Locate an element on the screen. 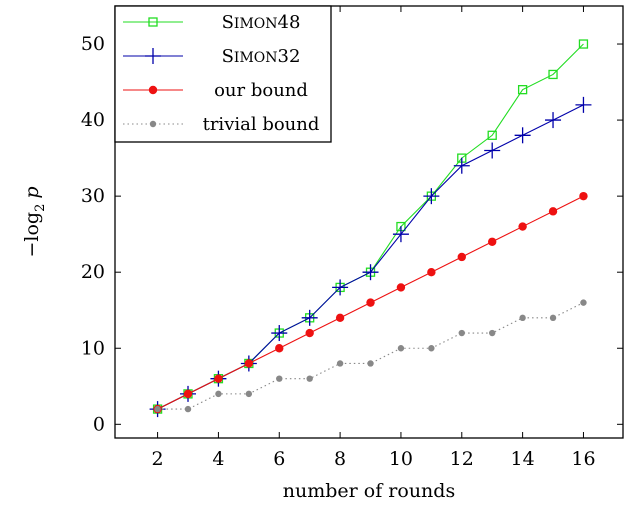  y-tick-label: 20 is located at coordinates (93, 272).